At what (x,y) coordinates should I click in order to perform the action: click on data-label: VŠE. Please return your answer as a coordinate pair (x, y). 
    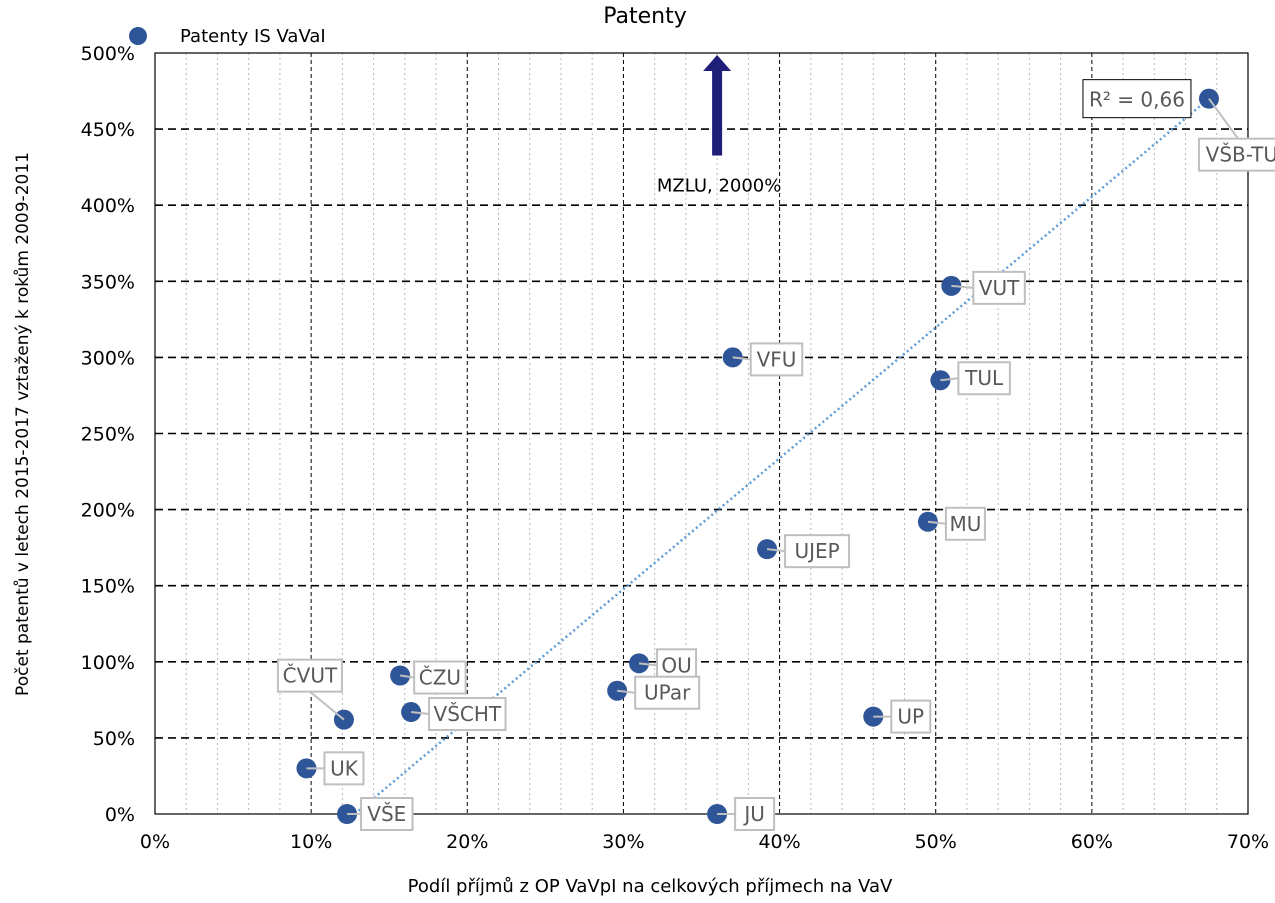
    Looking at the image, I should click on (386, 814).